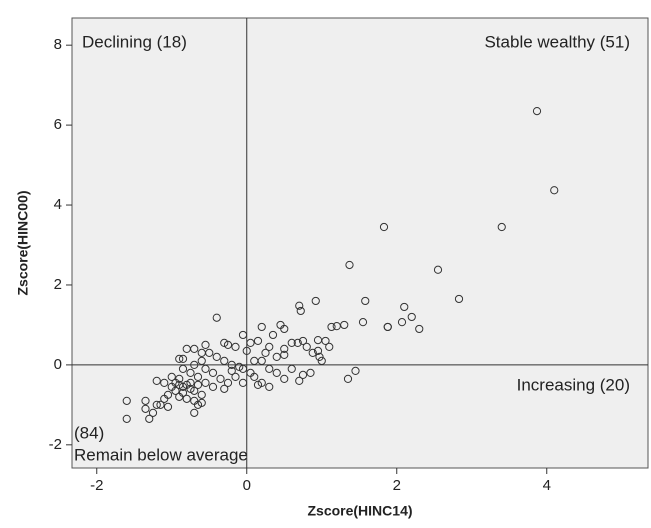 Image resolution: width=651 pixels, height=528 pixels. I want to click on annotation: Increasing (20), so click(573, 384).